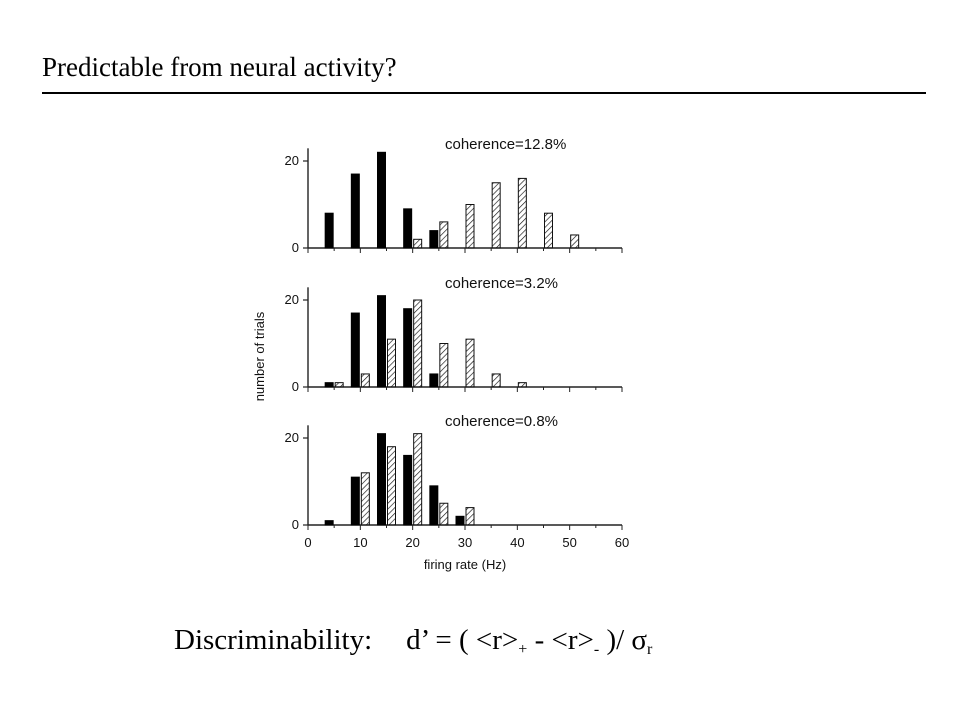  I want to click on formula-rhs: )/, so click(615, 640).